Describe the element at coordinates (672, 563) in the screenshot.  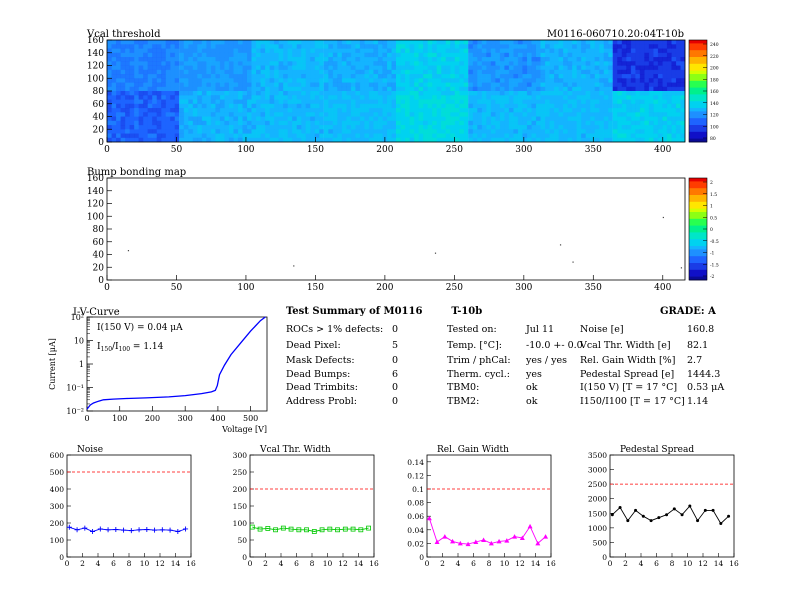
I see `x-tick-label: 8` at that location.